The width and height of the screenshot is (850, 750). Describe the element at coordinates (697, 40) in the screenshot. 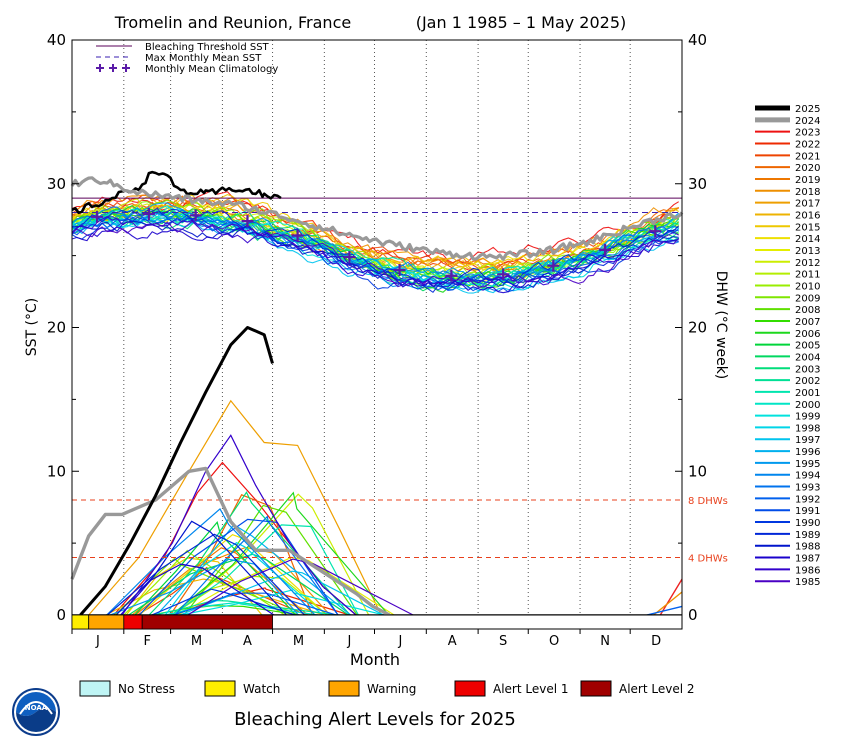

I see `y-tick-label-right: 40` at that location.